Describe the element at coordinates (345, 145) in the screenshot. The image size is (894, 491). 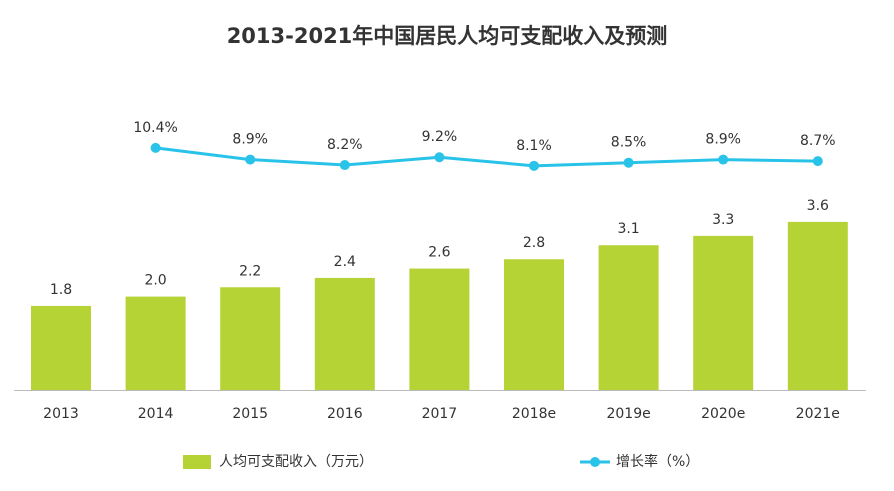
I see `line-value-label: 8.2%` at that location.